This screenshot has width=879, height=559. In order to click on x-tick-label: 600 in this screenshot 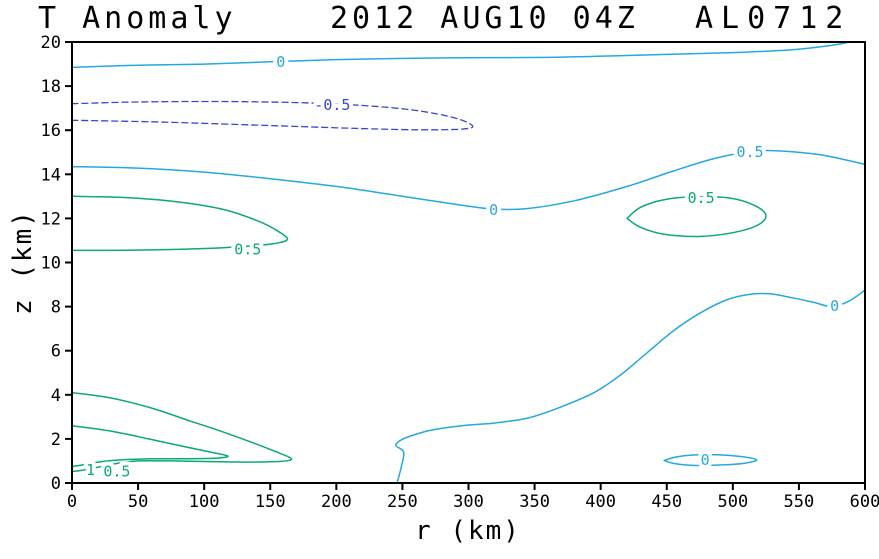, I will do `click(864, 502)`.